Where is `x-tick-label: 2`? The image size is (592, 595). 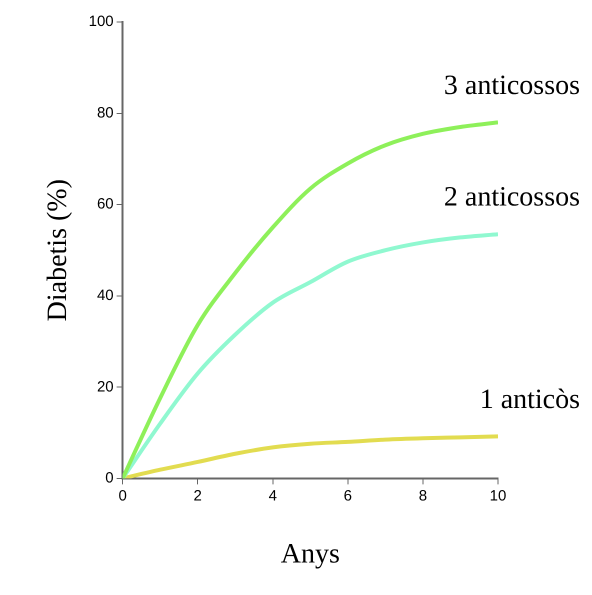
x-tick-label: 2 is located at coordinates (198, 496).